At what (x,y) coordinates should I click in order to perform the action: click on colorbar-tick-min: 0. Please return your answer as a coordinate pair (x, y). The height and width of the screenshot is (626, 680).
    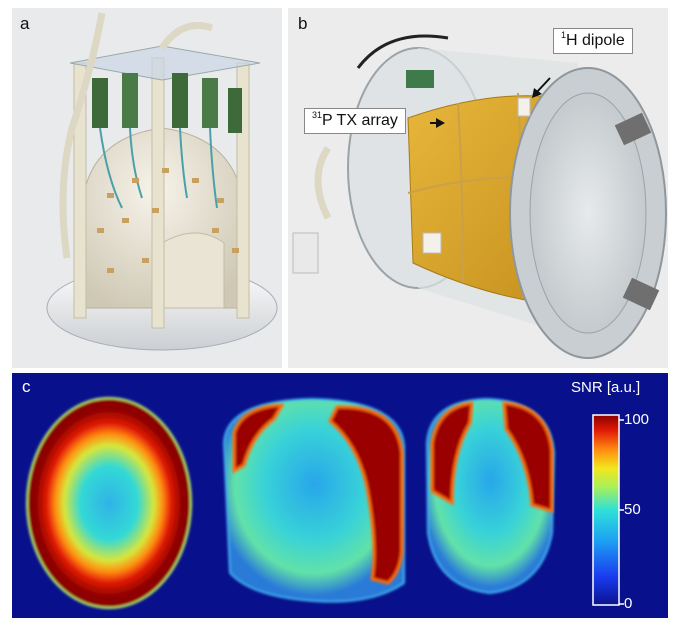
    Looking at the image, I should click on (628, 603).